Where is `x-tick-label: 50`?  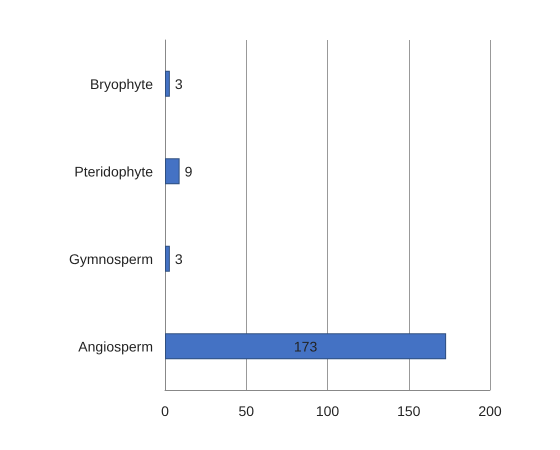 x-tick-label: 50 is located at coordinates (246, 411).